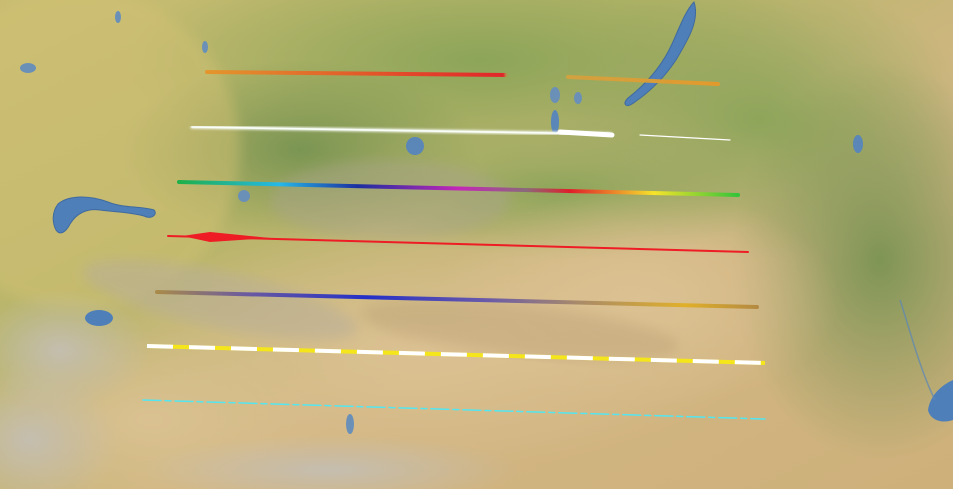 This screenshot has width=953, height=489. Describe the element at coordinates (555, 122) in the screenshot. I see `lake-khovsgol` at that location.